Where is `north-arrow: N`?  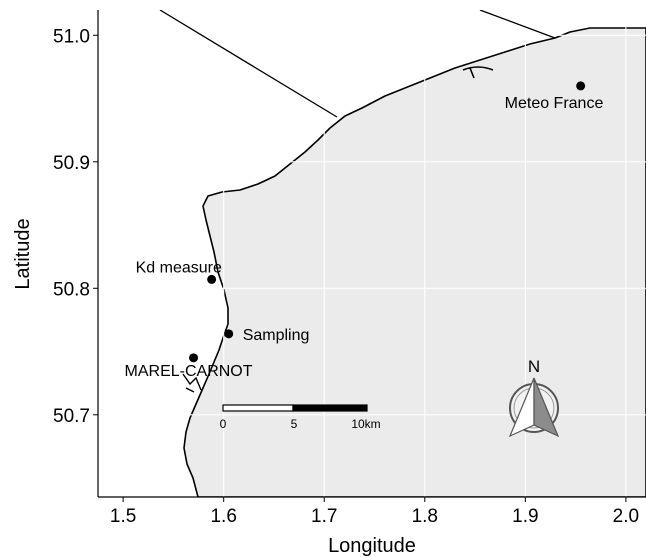 north-arrow: N is located at coordinates (534, 397).